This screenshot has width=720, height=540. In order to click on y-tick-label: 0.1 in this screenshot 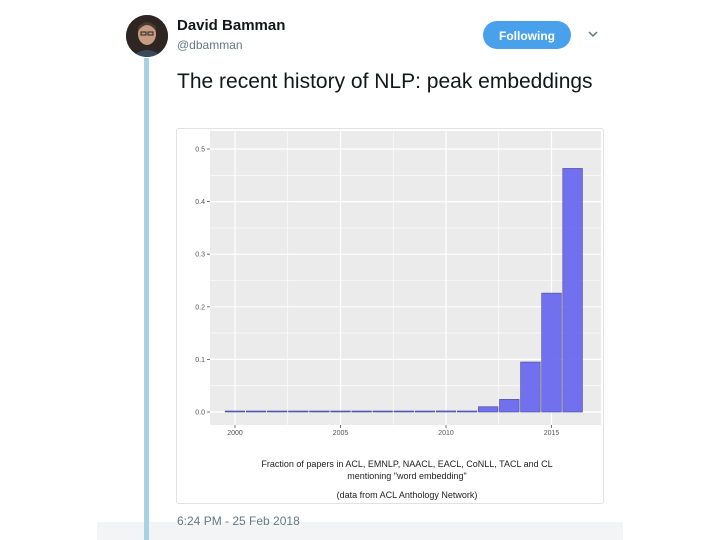, I will do `click(200, 360)`.